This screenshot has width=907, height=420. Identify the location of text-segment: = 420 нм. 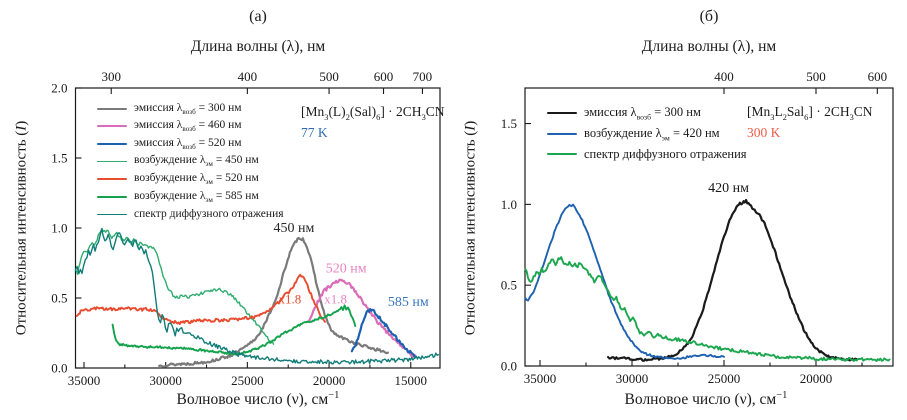
(694, 132).